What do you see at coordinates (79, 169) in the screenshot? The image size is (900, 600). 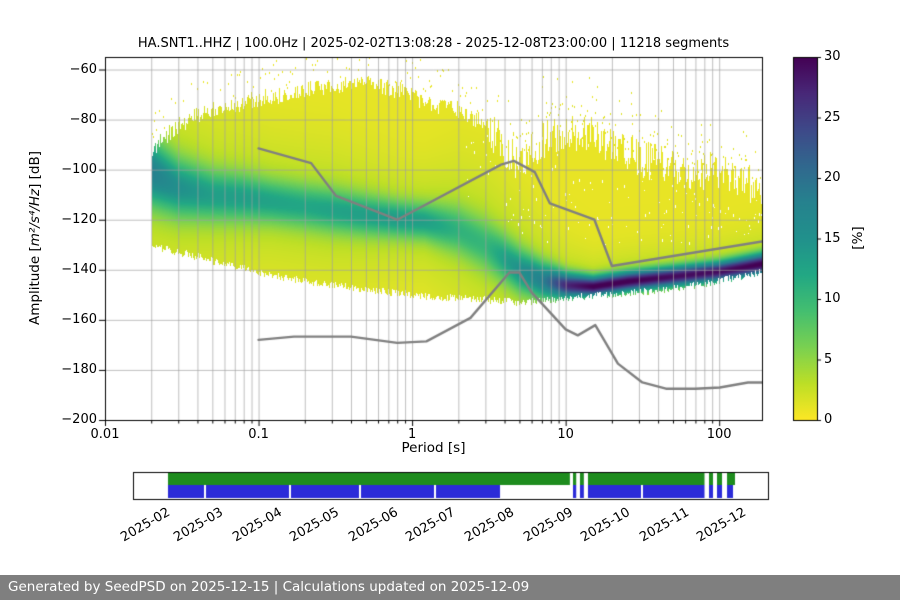 I see `y-tick-label: −100` at bounding box center [79, 169].